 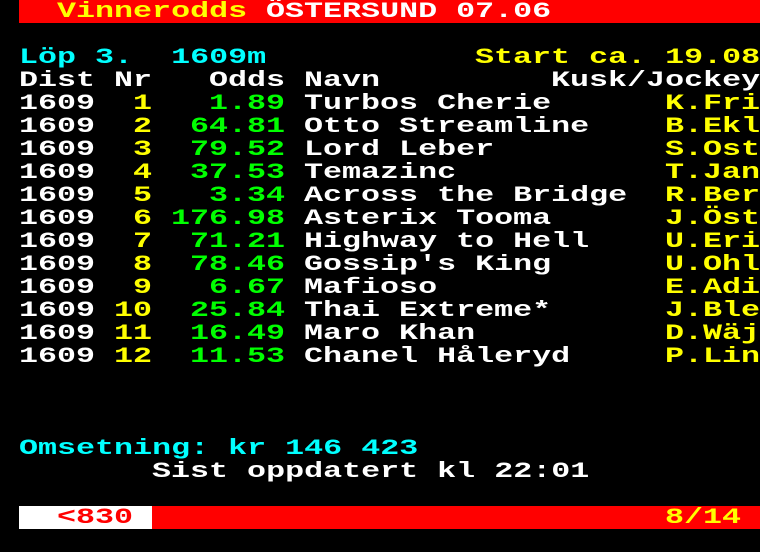 What do you see at coordinates (228, 218) in the screenshot?
I see `row-odds: 176.98` at bounding box center [228, 218].